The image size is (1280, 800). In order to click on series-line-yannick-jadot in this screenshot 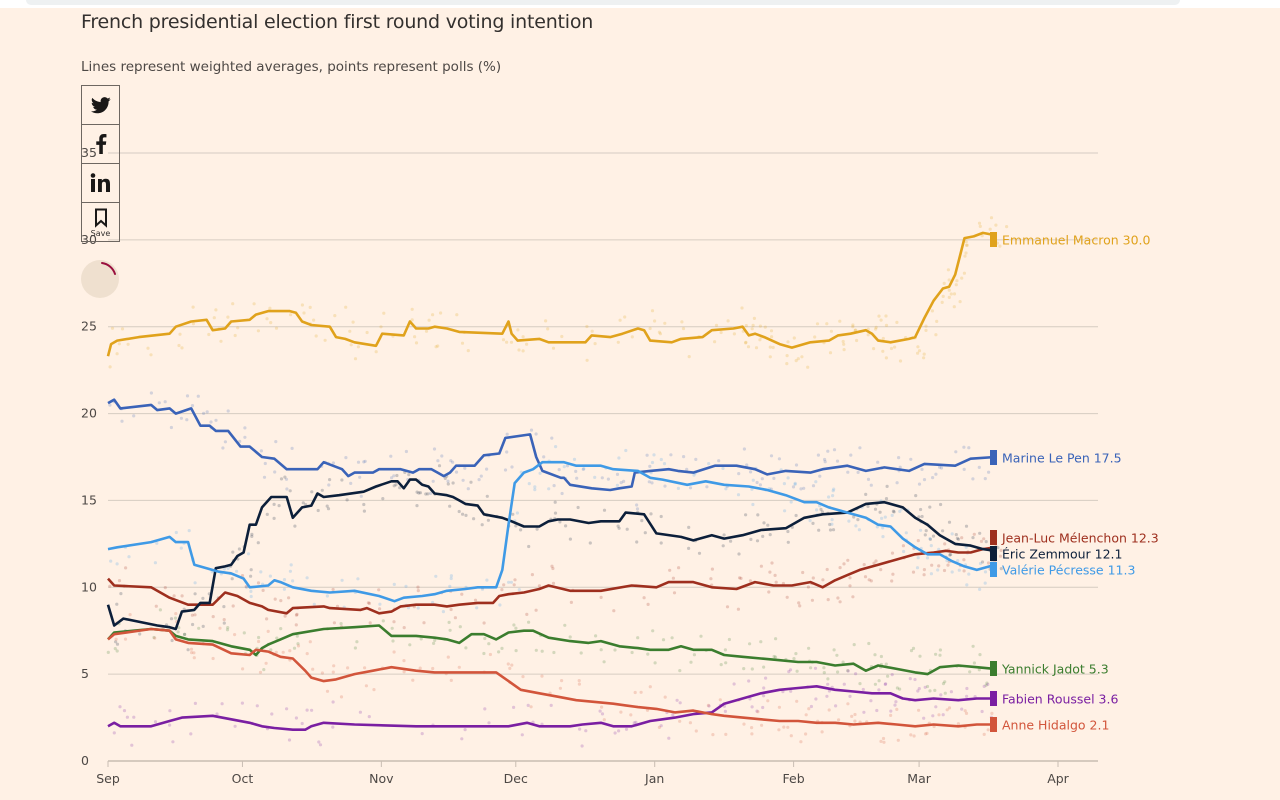, I will do `click(551, 650)`.